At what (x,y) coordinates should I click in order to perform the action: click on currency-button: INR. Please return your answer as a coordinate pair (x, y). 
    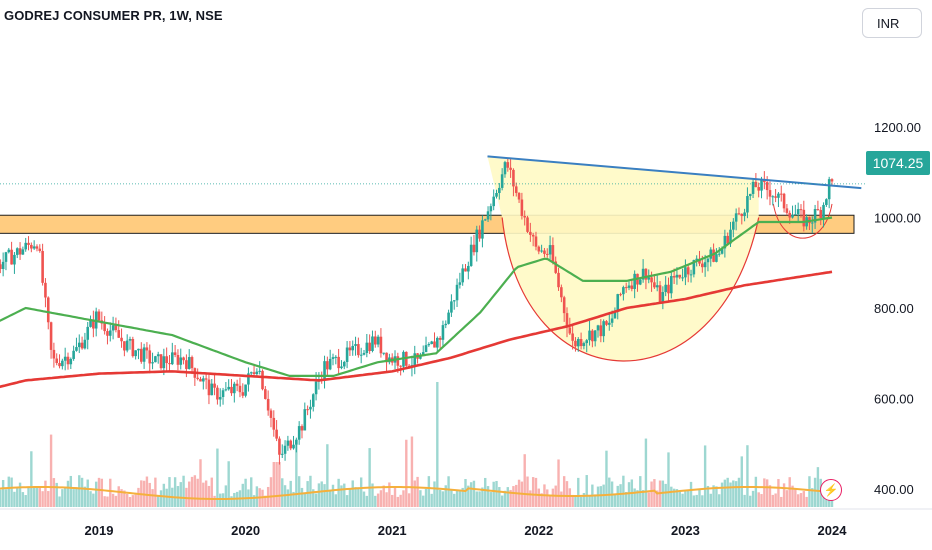
    Looking at the image, I should click on (892, 23).